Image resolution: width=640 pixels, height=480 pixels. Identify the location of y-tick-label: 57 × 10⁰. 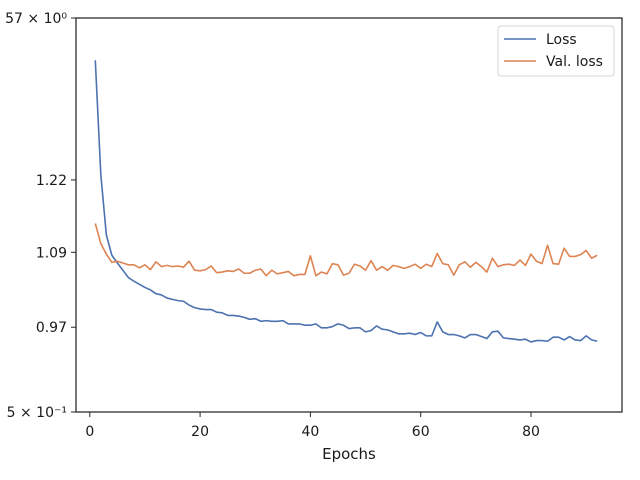
(36, 19).